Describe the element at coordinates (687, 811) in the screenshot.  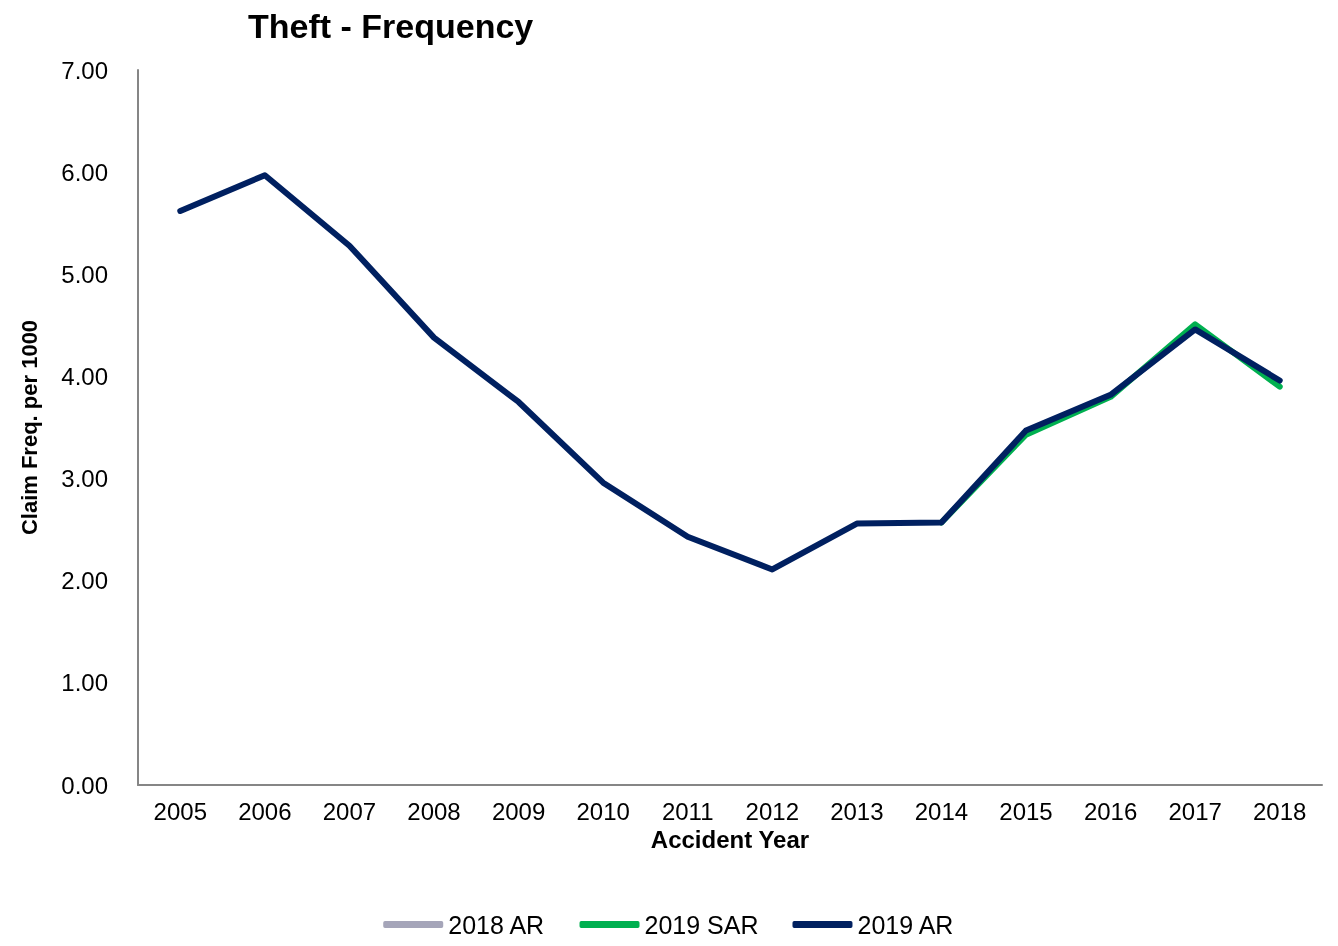
I see `x-tick-label: 2011` at that location.